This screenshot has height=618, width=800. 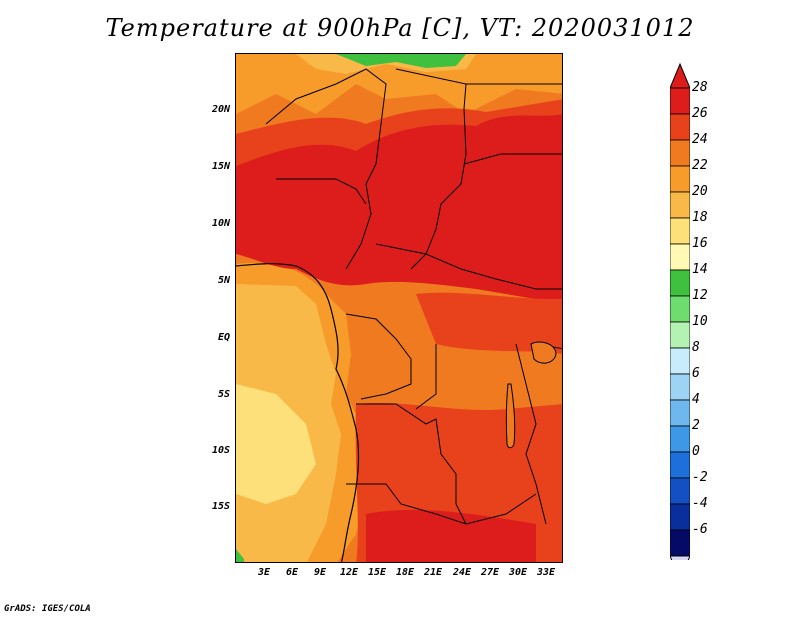 I want to click on colorbar-label-0: 0, so click(x=696, y=451).